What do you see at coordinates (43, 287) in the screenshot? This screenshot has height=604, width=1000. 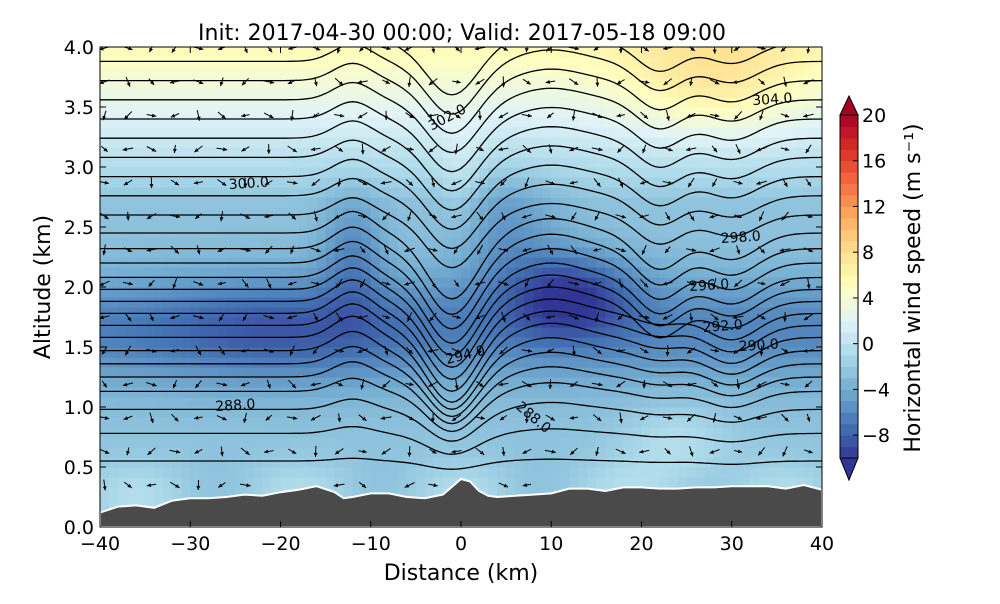 I see `y-axis-label: Altitude (km)` at bounding box center [43, 287].